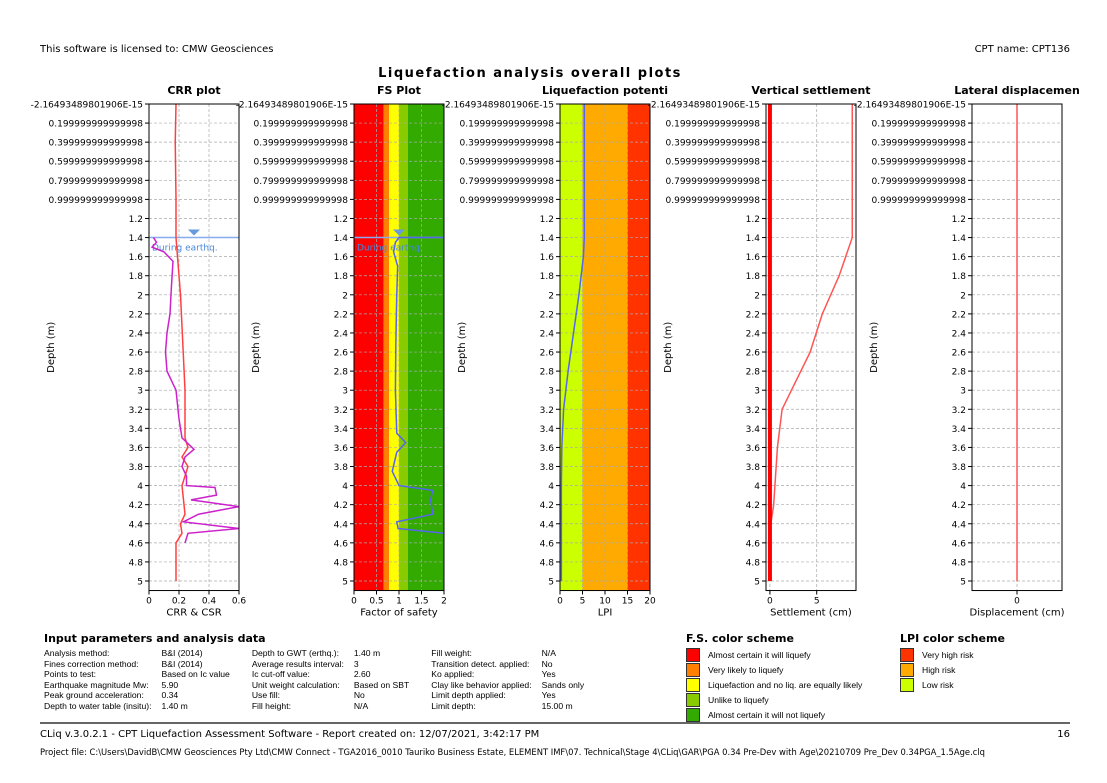  I want to click on param-label: Fines correction method:, so click(91, 663).